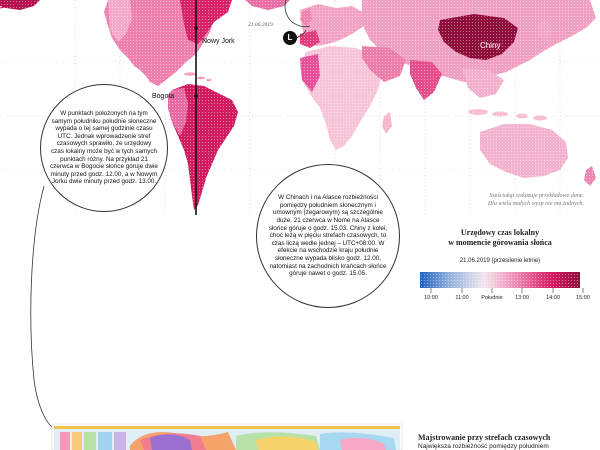 This screenshot has width=600, height=450. Describe the element at coordinates (30, 2) in the screenshot. I see `top-left-arc-dot` at that location.